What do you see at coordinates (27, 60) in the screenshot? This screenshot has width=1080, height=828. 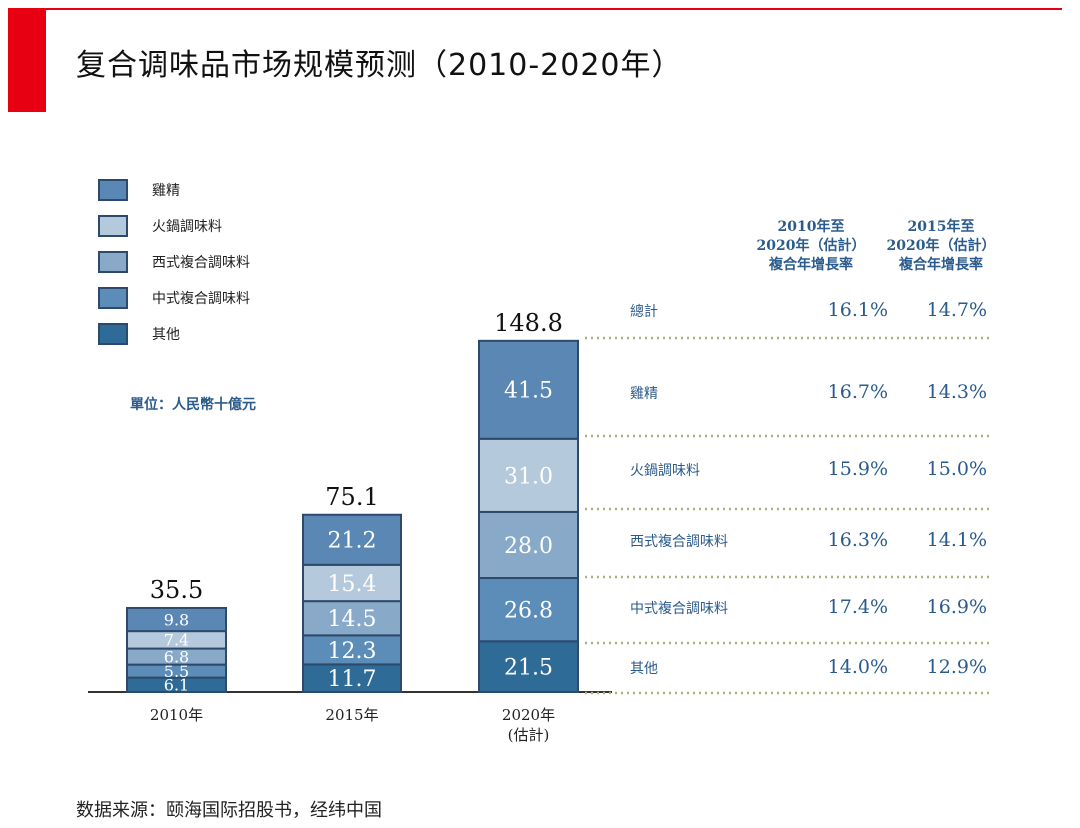 I see `accent-red-bar` at bounding box center [27, 60].